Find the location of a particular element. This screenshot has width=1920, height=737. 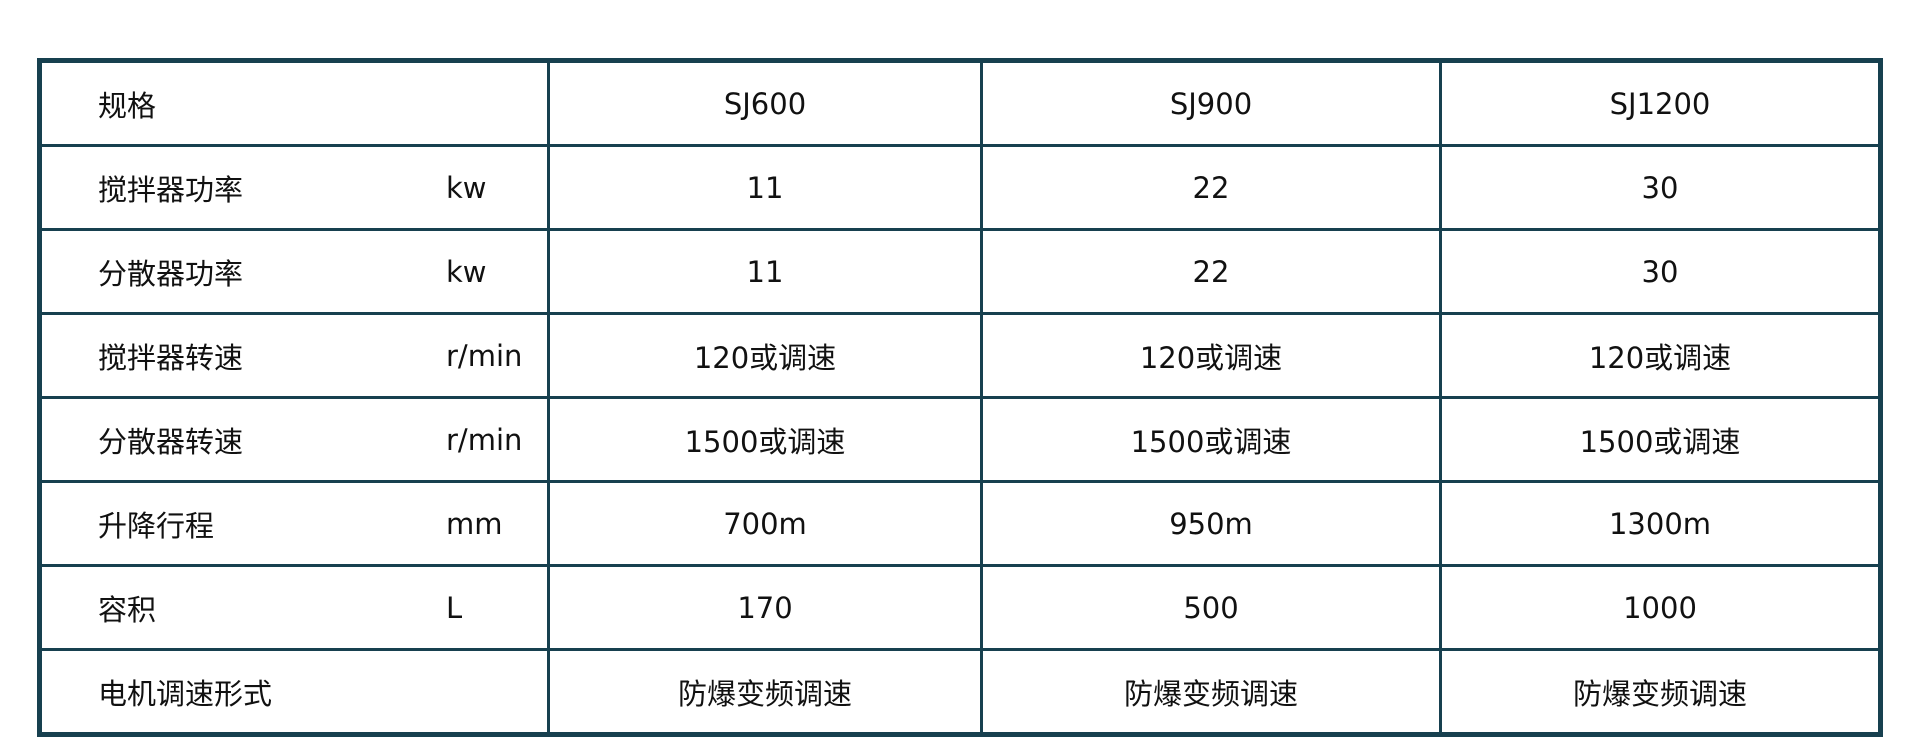

table-row: 电机调速形式 防爆变频调速 防爆变频调速 防爆变频调速 is located at coordinates (960, 692).